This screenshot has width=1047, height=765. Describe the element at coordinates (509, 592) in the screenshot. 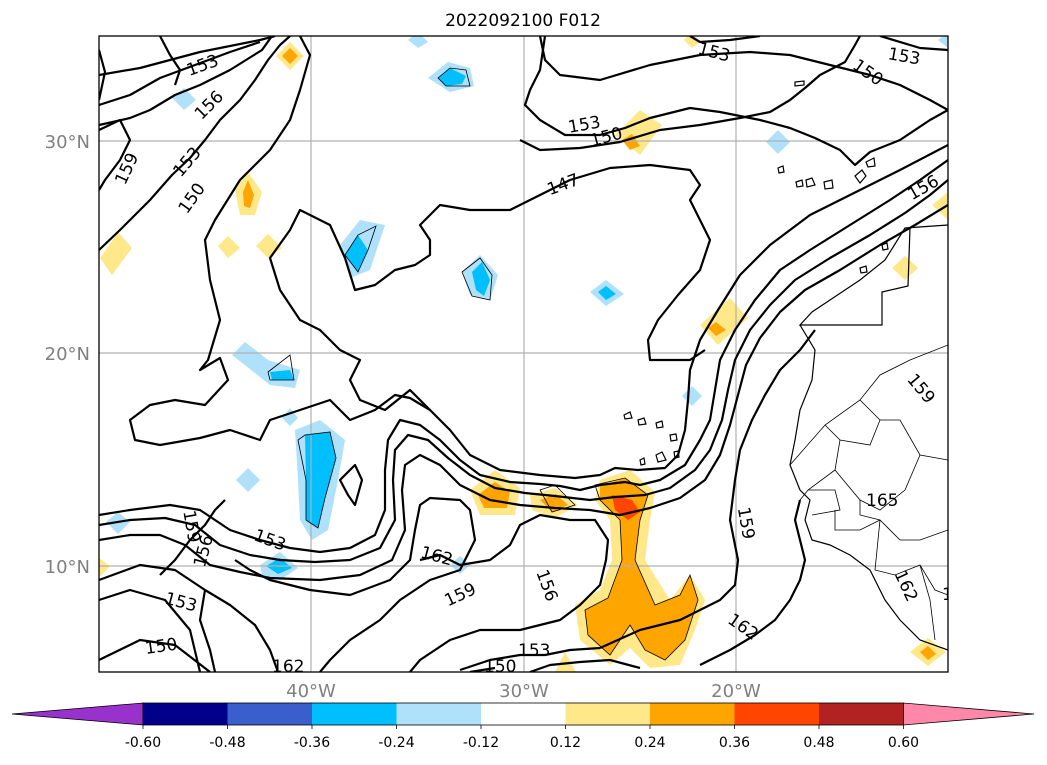

I see `contour-g` at that location.